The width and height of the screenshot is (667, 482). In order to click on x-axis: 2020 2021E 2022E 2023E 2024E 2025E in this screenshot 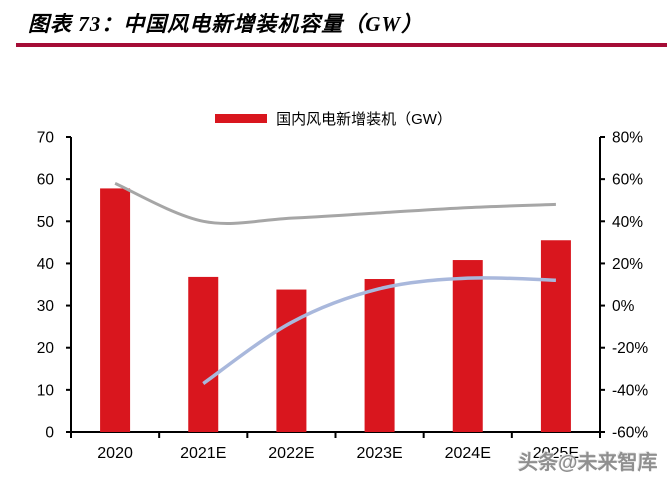, I will do `click(335, 447)`.